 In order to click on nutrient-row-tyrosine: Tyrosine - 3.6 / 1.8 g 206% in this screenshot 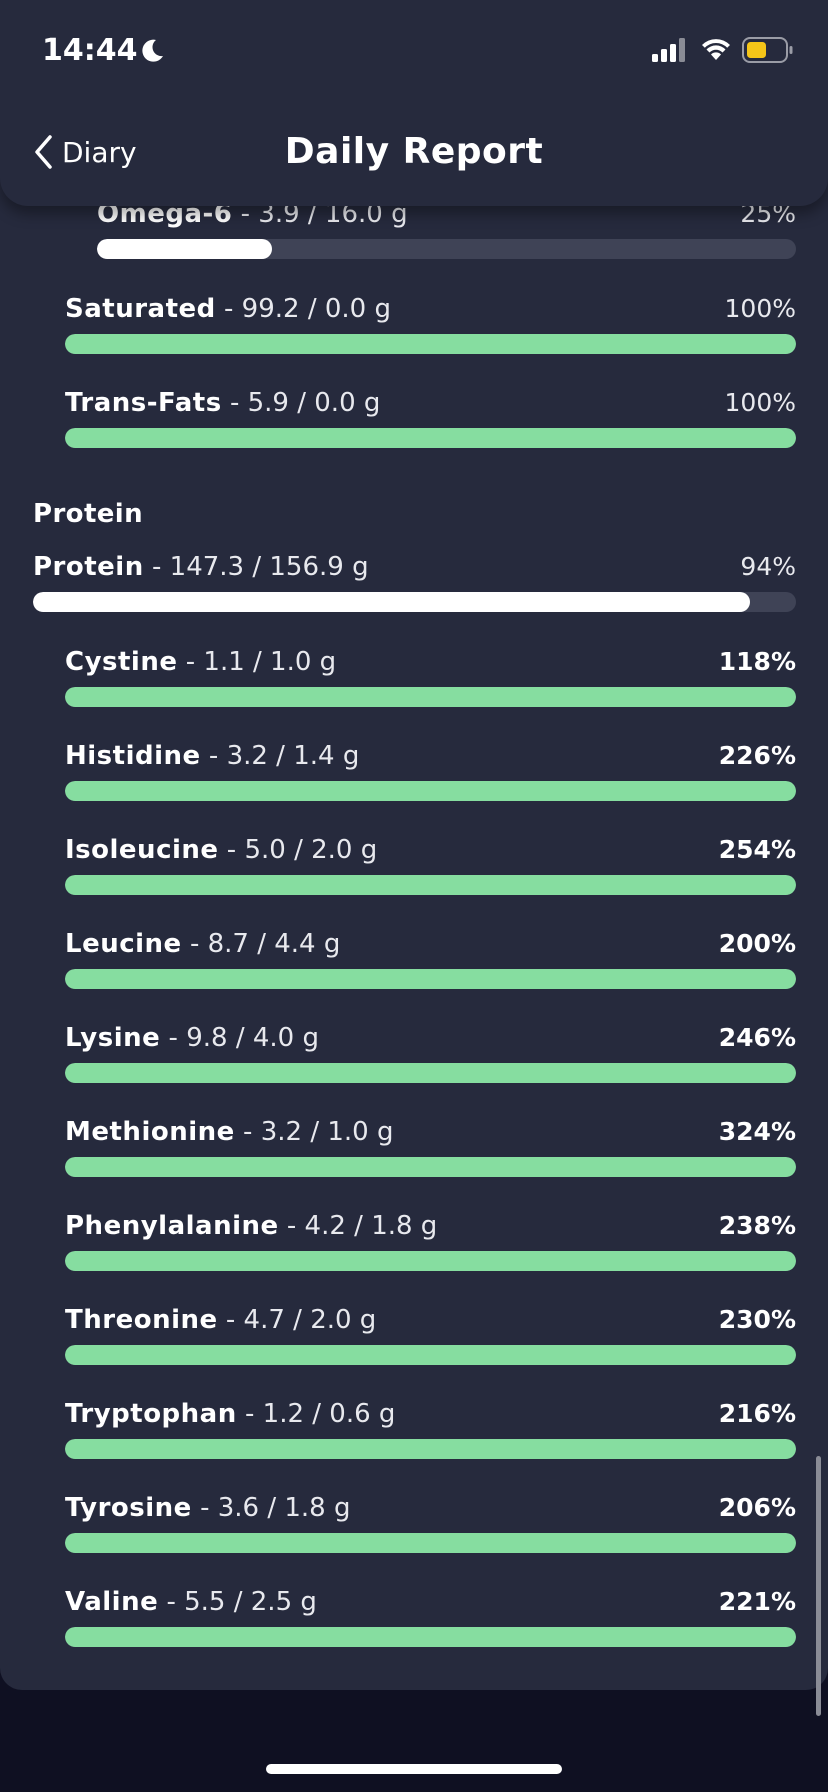, I will do `click(430, 1524)`.